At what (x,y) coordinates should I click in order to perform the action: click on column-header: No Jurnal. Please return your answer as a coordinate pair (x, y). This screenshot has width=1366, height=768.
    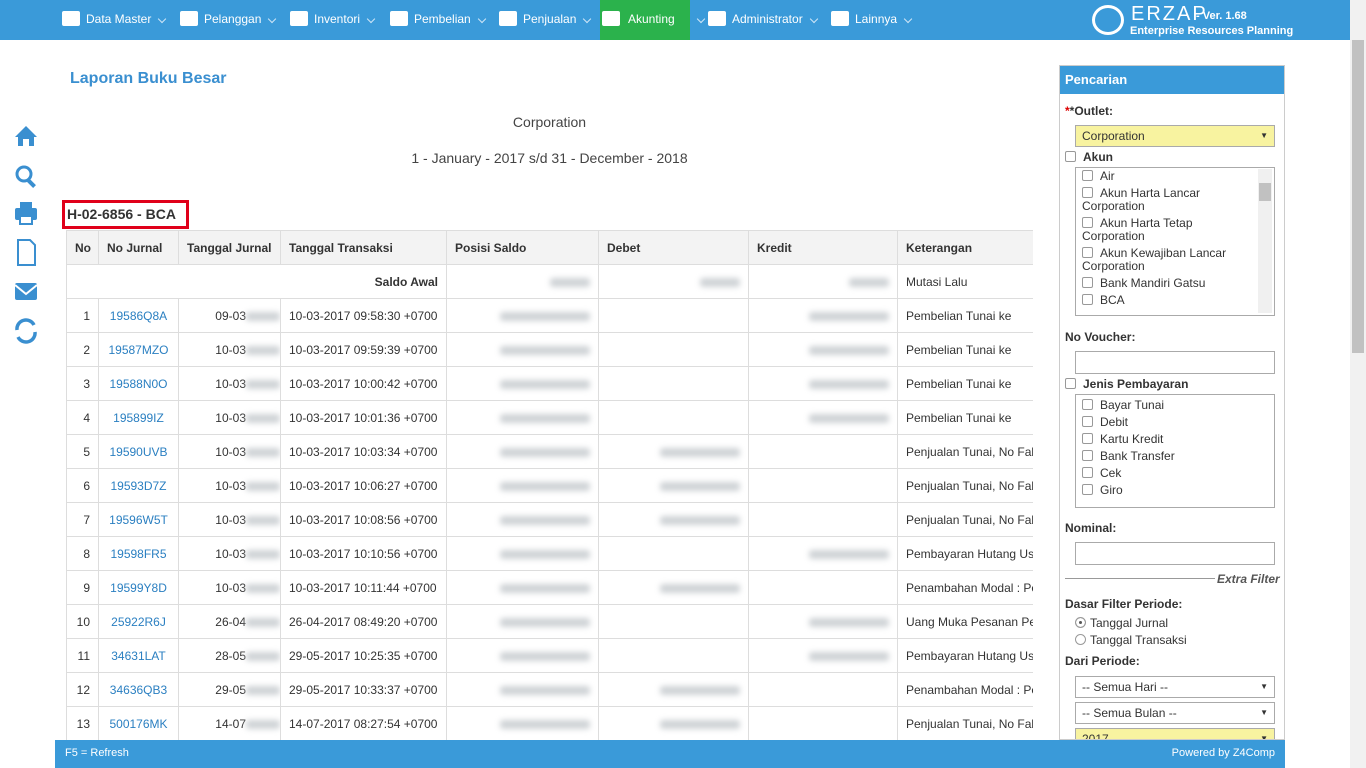
    Looking at the image, I should click on (138, 247).